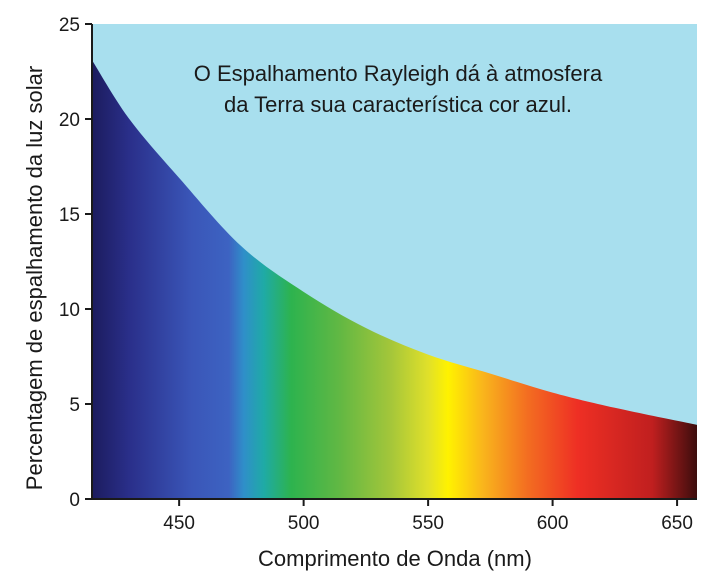  What do you see at coordinates (69, 310) in the screenshot?
I see `y-tick-label: 10` at bounding box center [69, 310].